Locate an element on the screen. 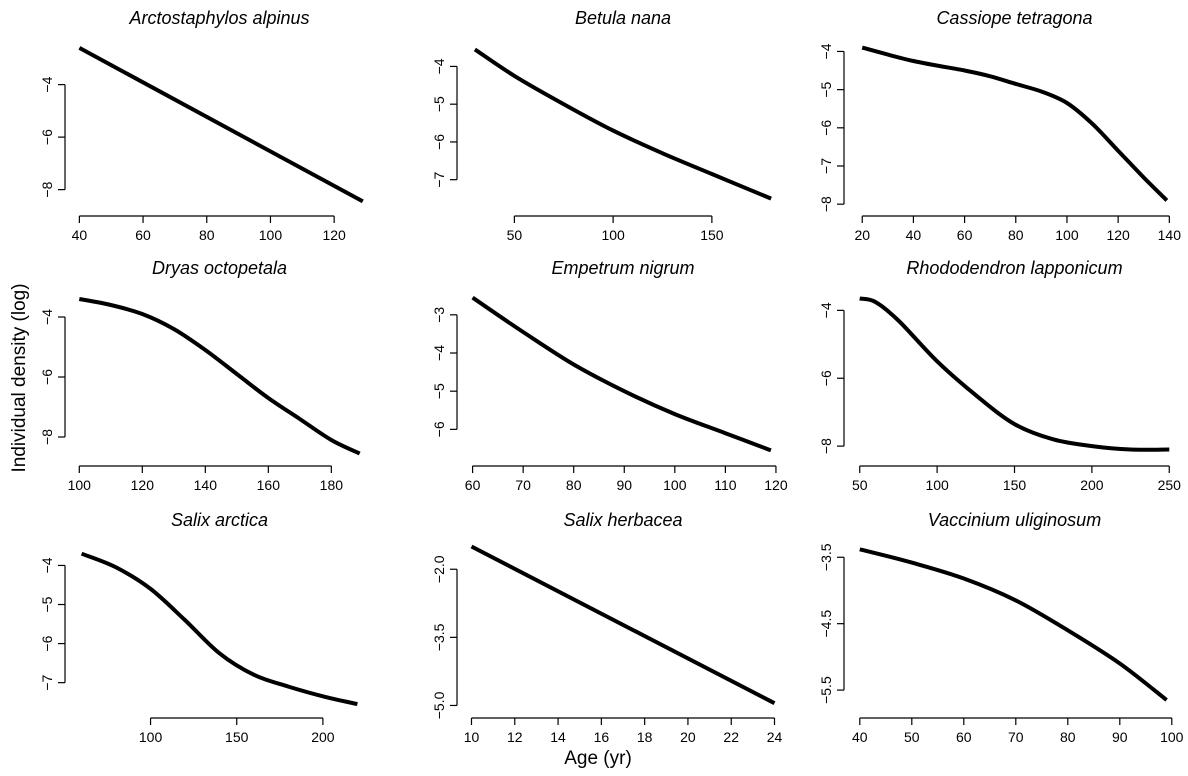 The image size is (1188, 776). x-tick-label: 24 is located at coordinates (775, 737).